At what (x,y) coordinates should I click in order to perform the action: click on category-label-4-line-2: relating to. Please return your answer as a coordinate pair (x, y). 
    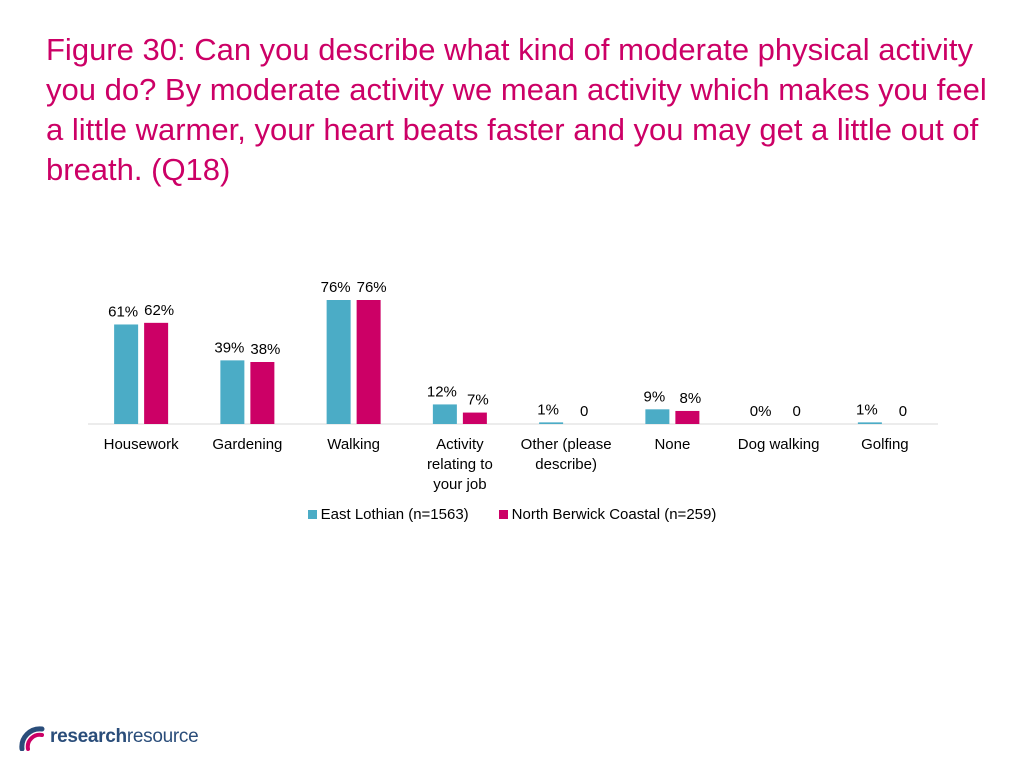
    Looking at the image, I should click on (460, 464).